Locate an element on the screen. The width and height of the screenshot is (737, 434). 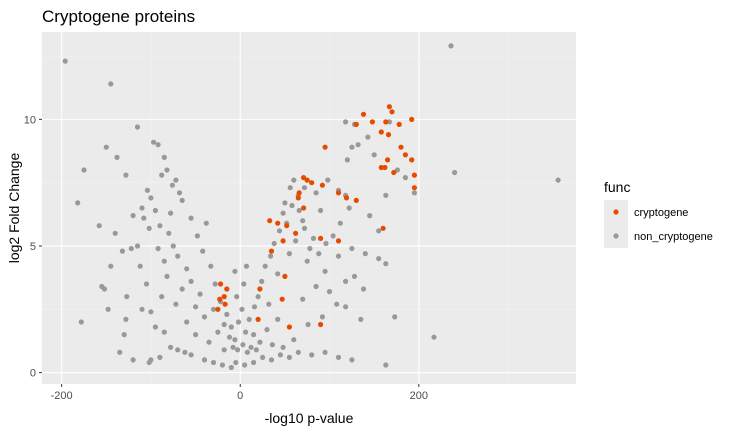
x-axis: -200 0 200 is located at coordinates (239, 393).